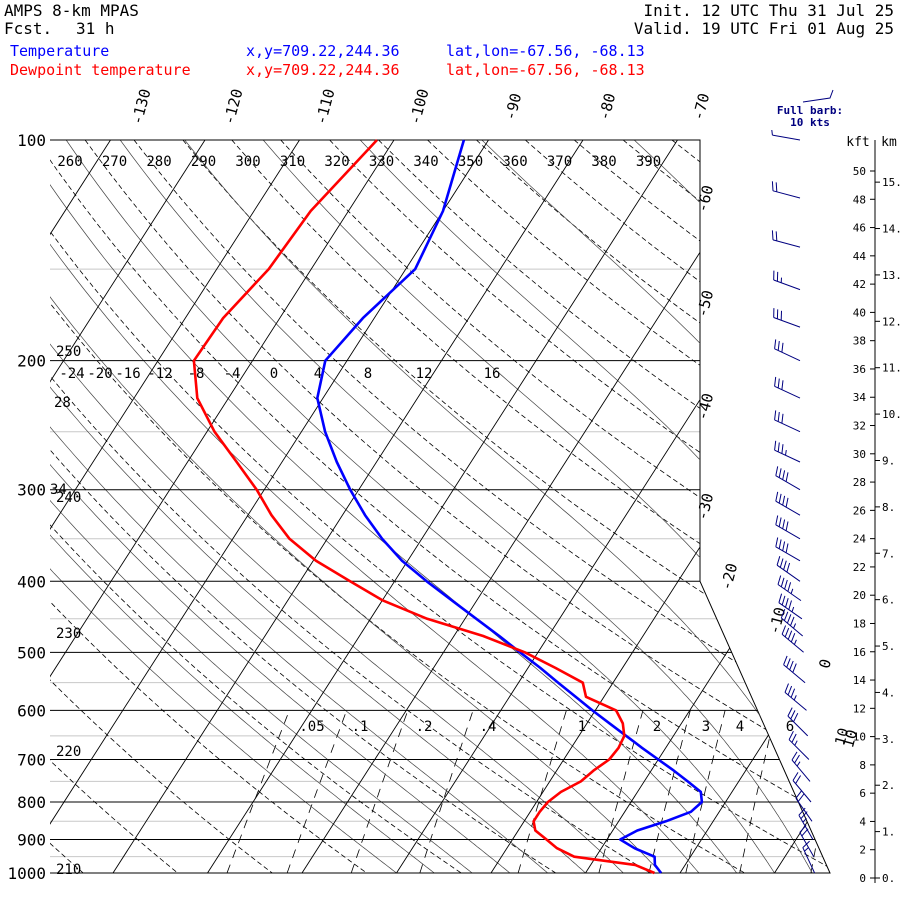 The width and height of the screenshot is (900, 900). What do you see at coordinates (860, 256) in the screenshot?
I see `kft-tick-label: 44` at bounding box center [860, 256].